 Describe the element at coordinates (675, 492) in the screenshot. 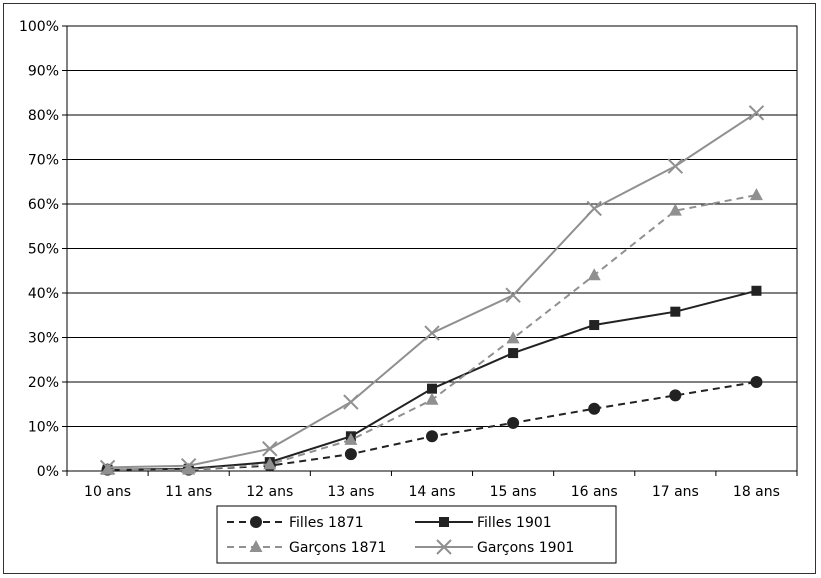

I see `x-tick-label: 17 ans` at that location.